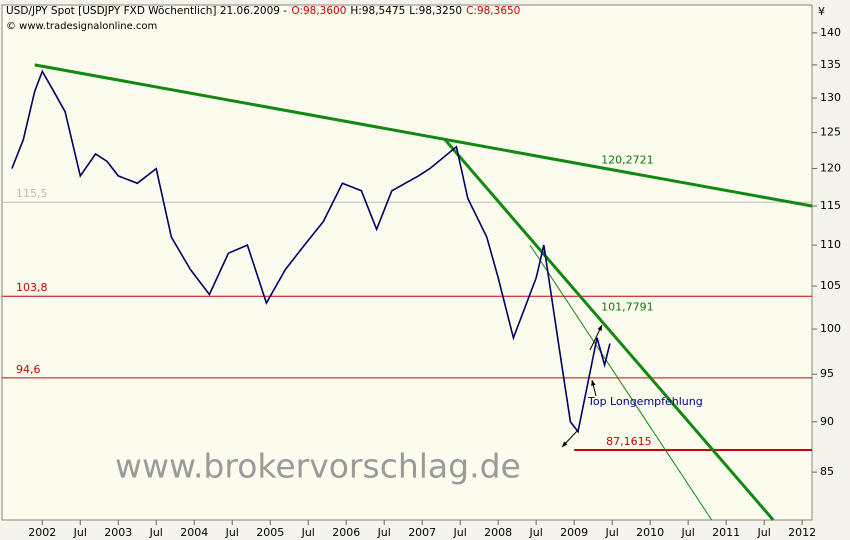 The height and width of the screenshot is (540, 850). What do you see at coordinates (377, 11) in the screenshot?
I see `header-part: H:98,5475` at bounding box center [377, 11].